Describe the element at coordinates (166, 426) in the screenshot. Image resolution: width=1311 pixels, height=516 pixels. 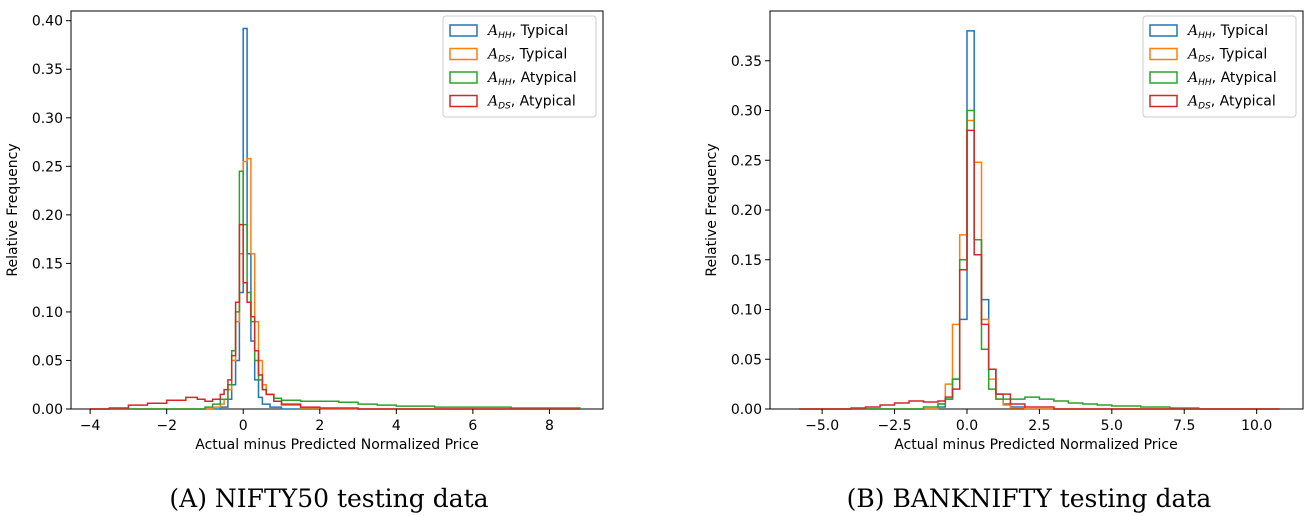
I see `x-tick-label: −2` at that location.